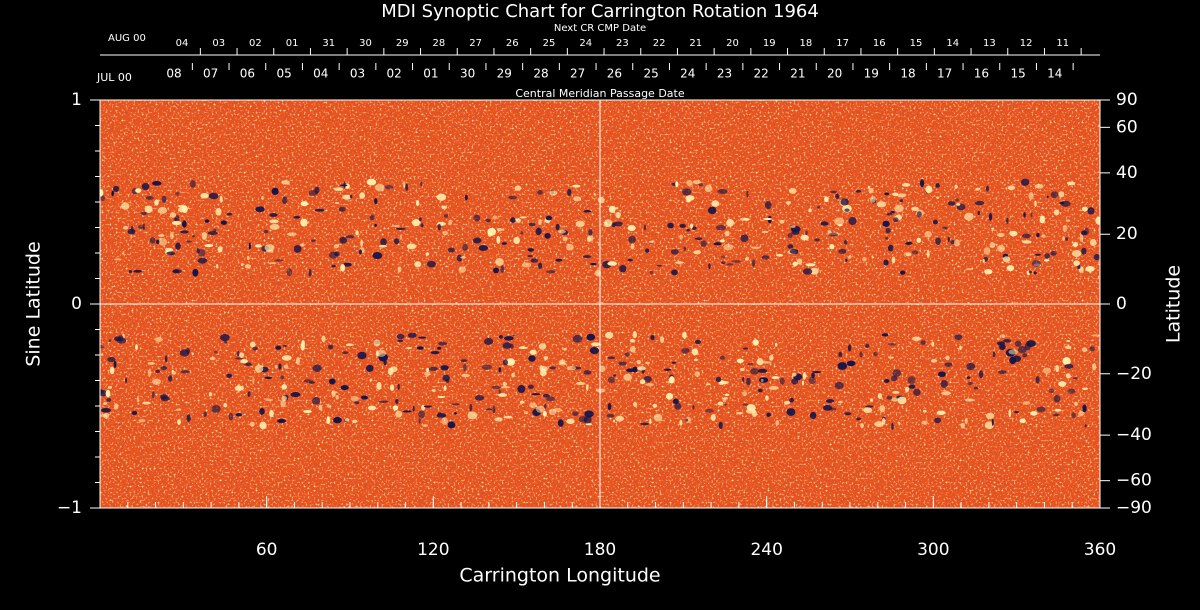  I want to click on top-axis-date: 23, so click(724, 74).